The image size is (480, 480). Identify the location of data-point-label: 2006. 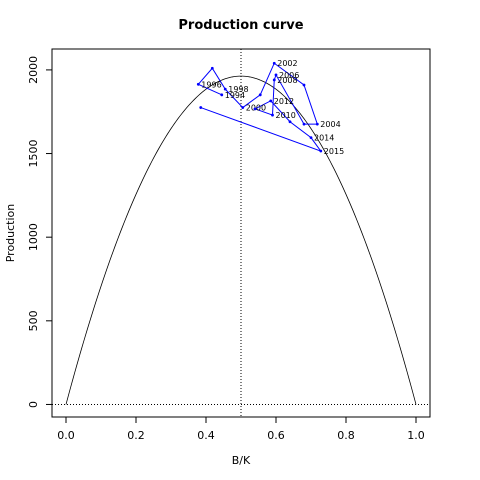
(289, 75).